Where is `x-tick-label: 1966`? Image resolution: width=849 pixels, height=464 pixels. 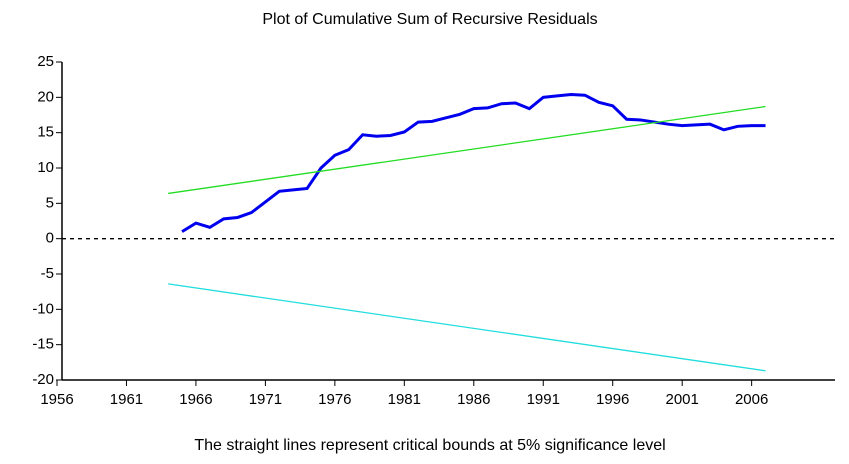
x-tick-label: 1966 is located at coordinates (195, 399).